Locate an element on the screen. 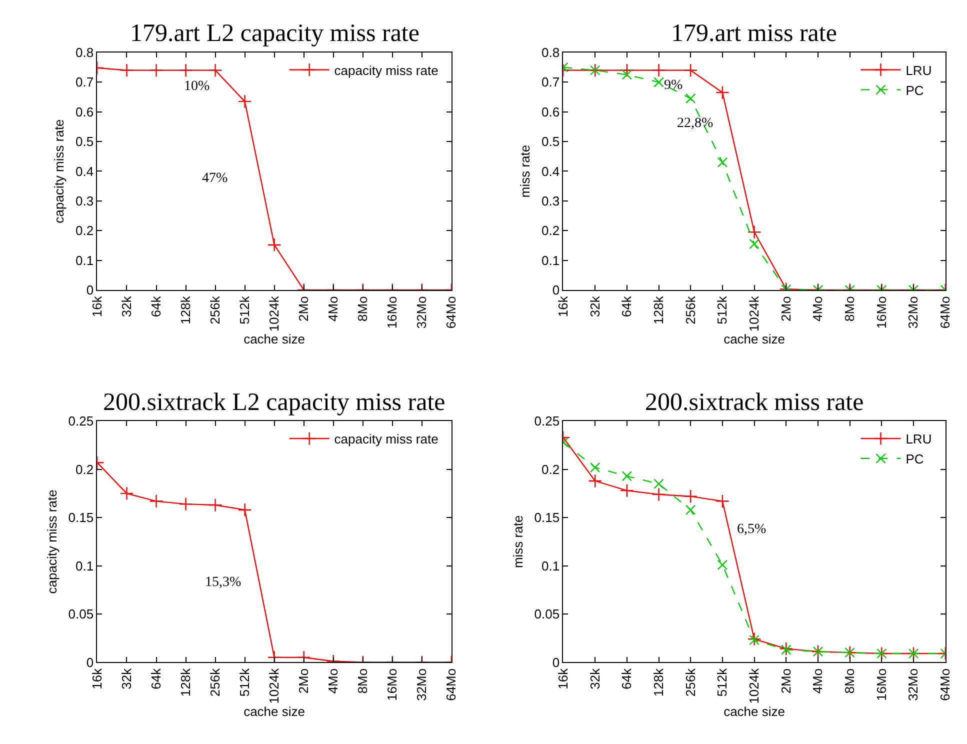  chart-title: 200.sixtrack L2 capacity miss rate is located at coordinates (274, 402).